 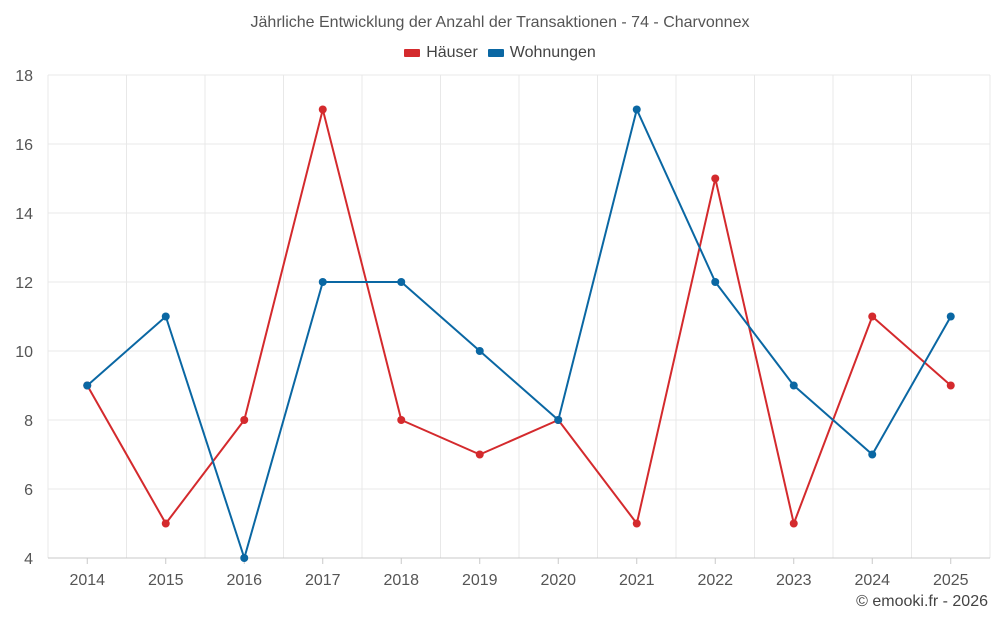 I want to click on x-tick-label: 2021, so click(x=637, y=580).